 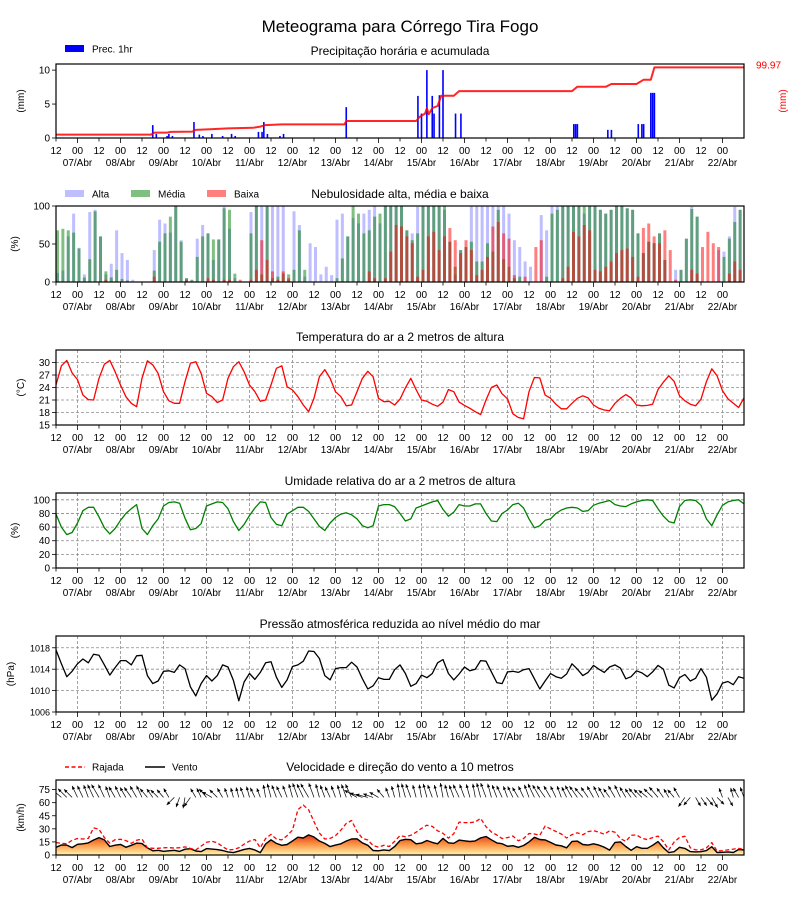 What do you see at coordinates (508, 307) in the screenshot?
I see `x-date-label: 17/Abr` at bounding box center [508, 307].